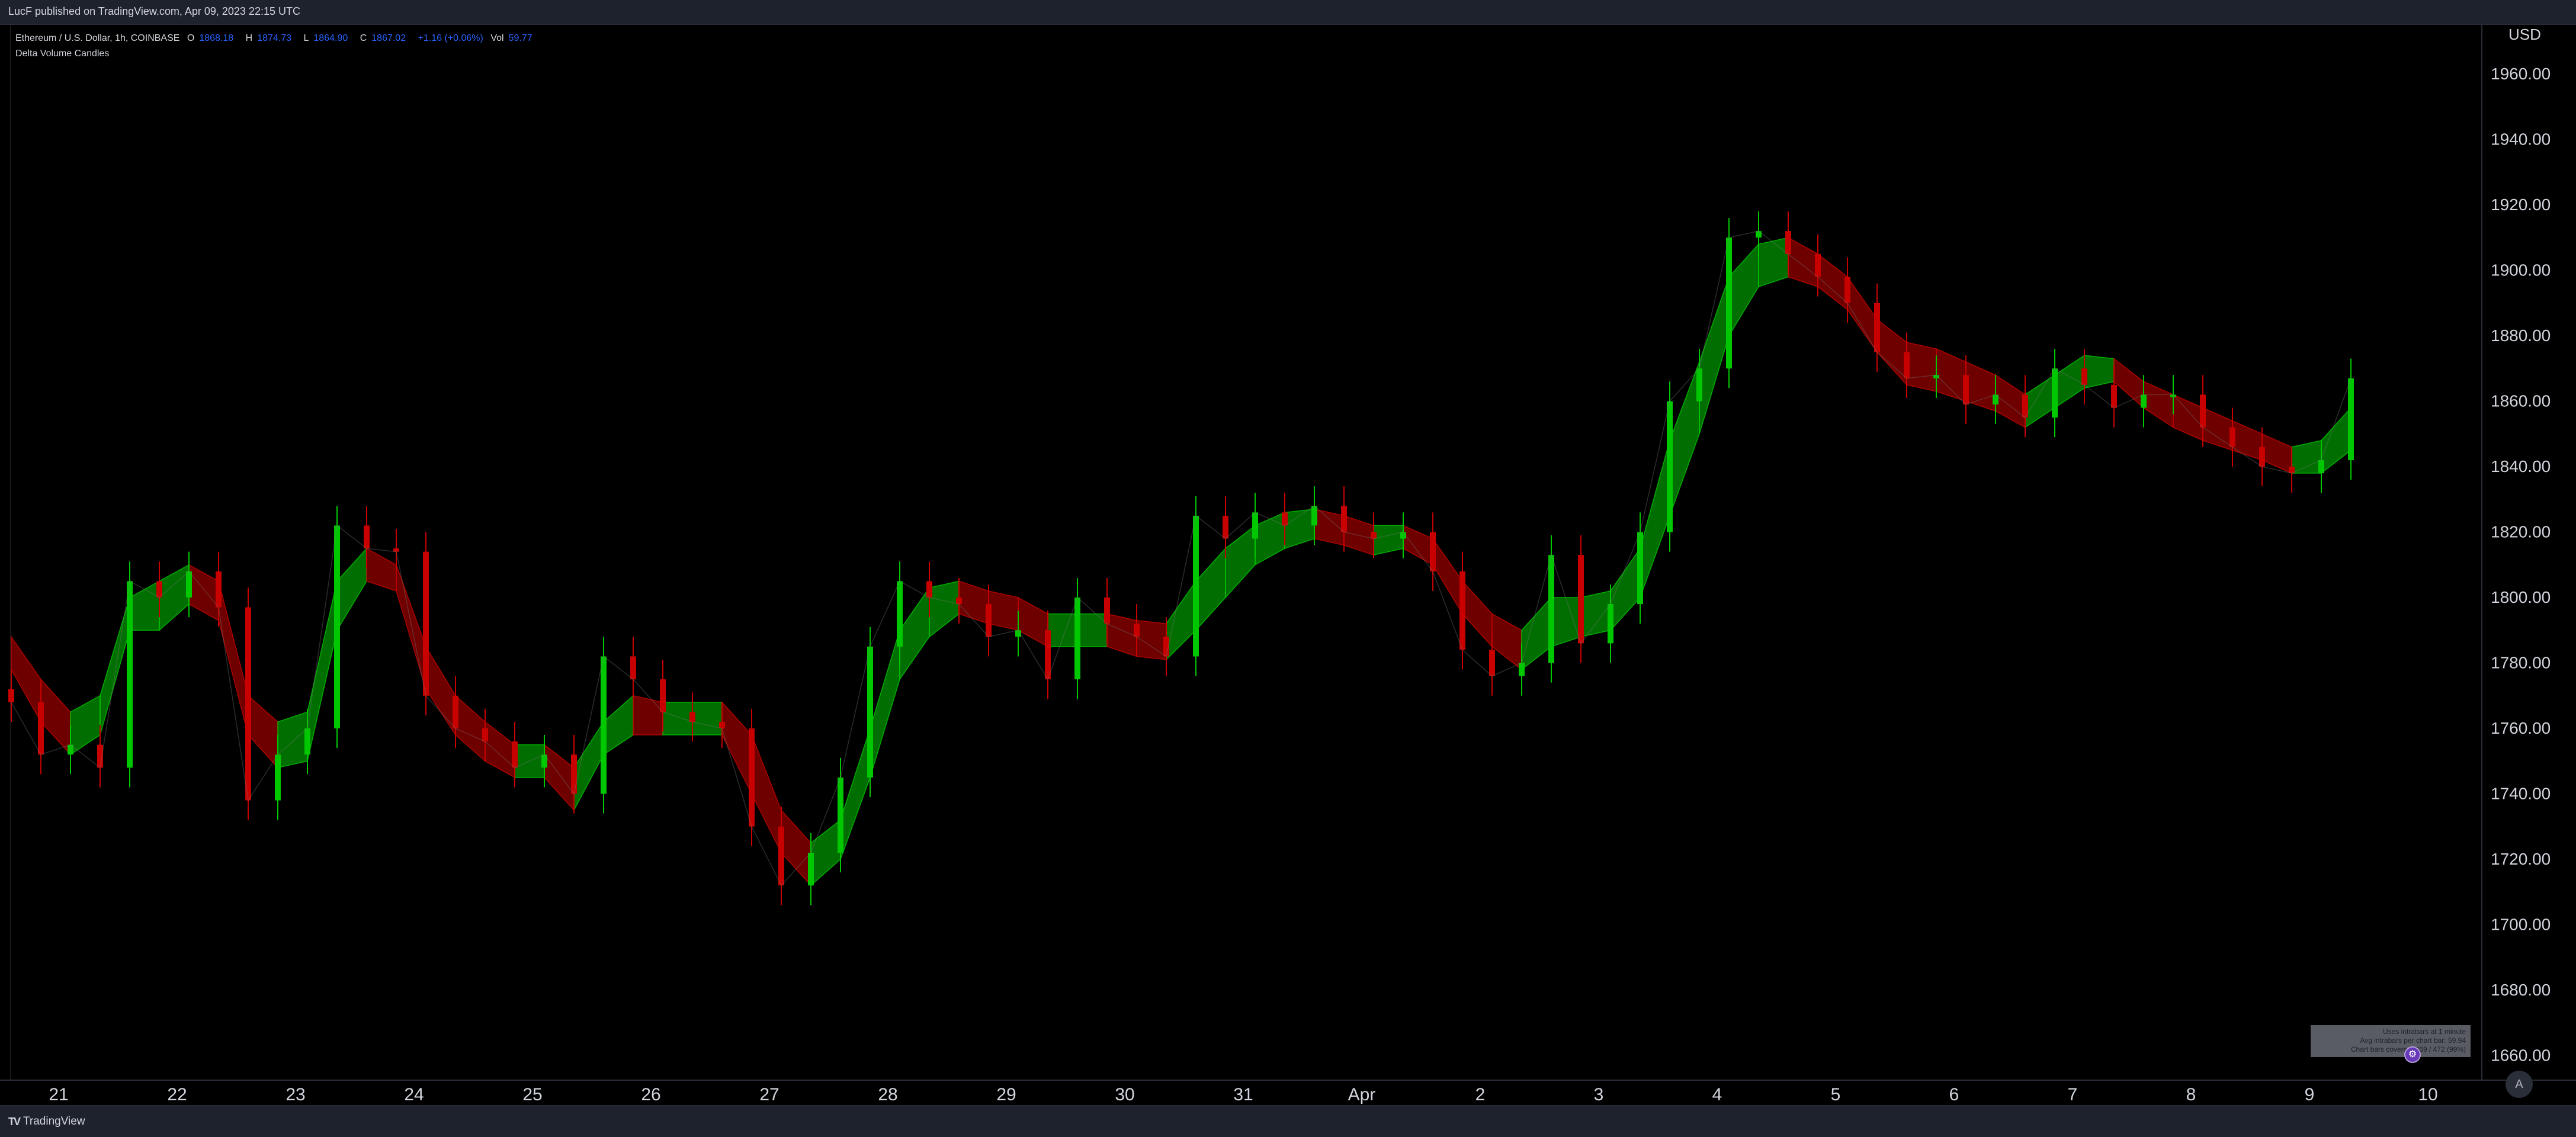  What do you see at coordinates (14, 1121) in the screenshot?
I see `tradingview-logo-icon: TV` at bounding box center [14, 1121].